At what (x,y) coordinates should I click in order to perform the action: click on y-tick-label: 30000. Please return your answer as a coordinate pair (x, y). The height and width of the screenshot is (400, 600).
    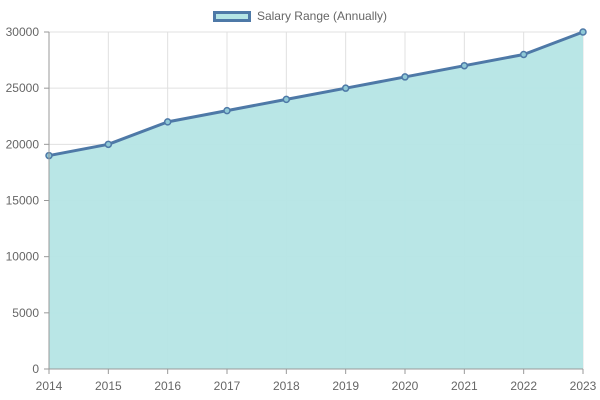
    Looking at the image, I should click on (23, 32).